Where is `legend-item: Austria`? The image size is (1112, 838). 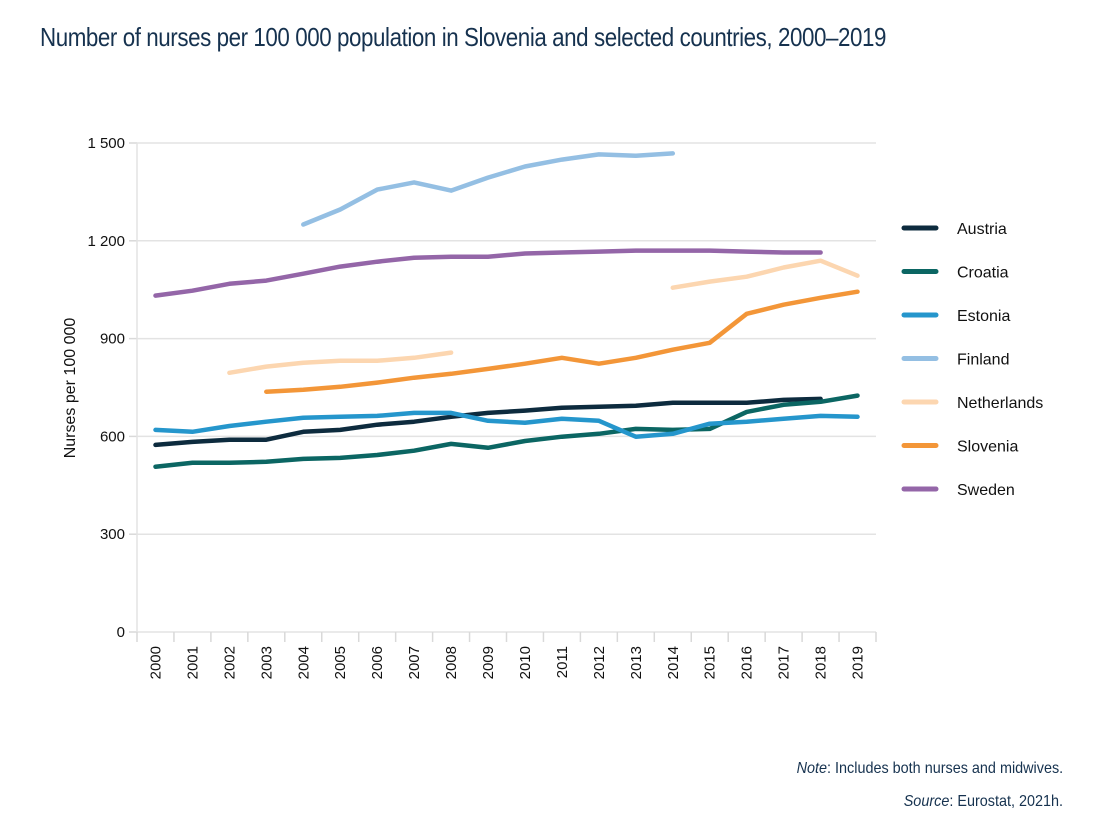
legend-item: Austria is located at coordinates (954, 229).